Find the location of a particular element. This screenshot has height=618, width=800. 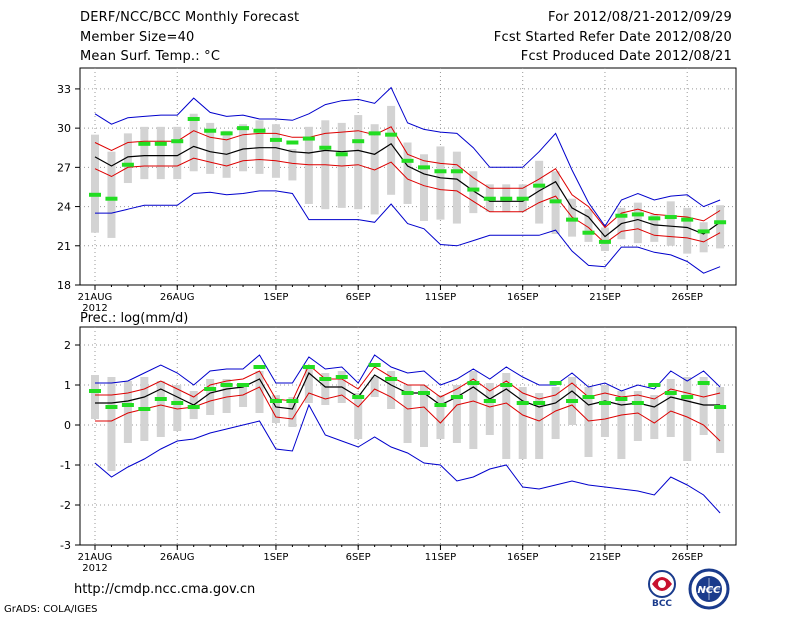

y-tick-label: 21 is located at coordinates (64, 246).